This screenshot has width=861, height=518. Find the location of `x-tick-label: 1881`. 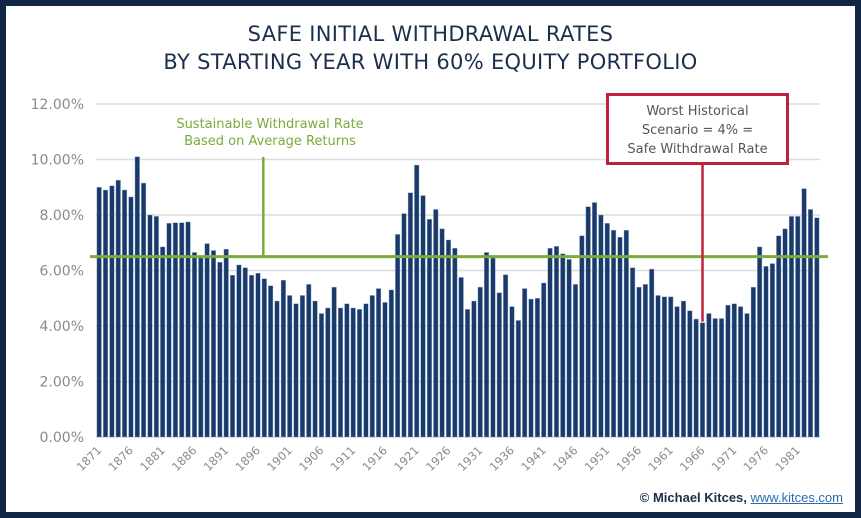

x-tick-label: 1881 is located at coordinates (152, 458).